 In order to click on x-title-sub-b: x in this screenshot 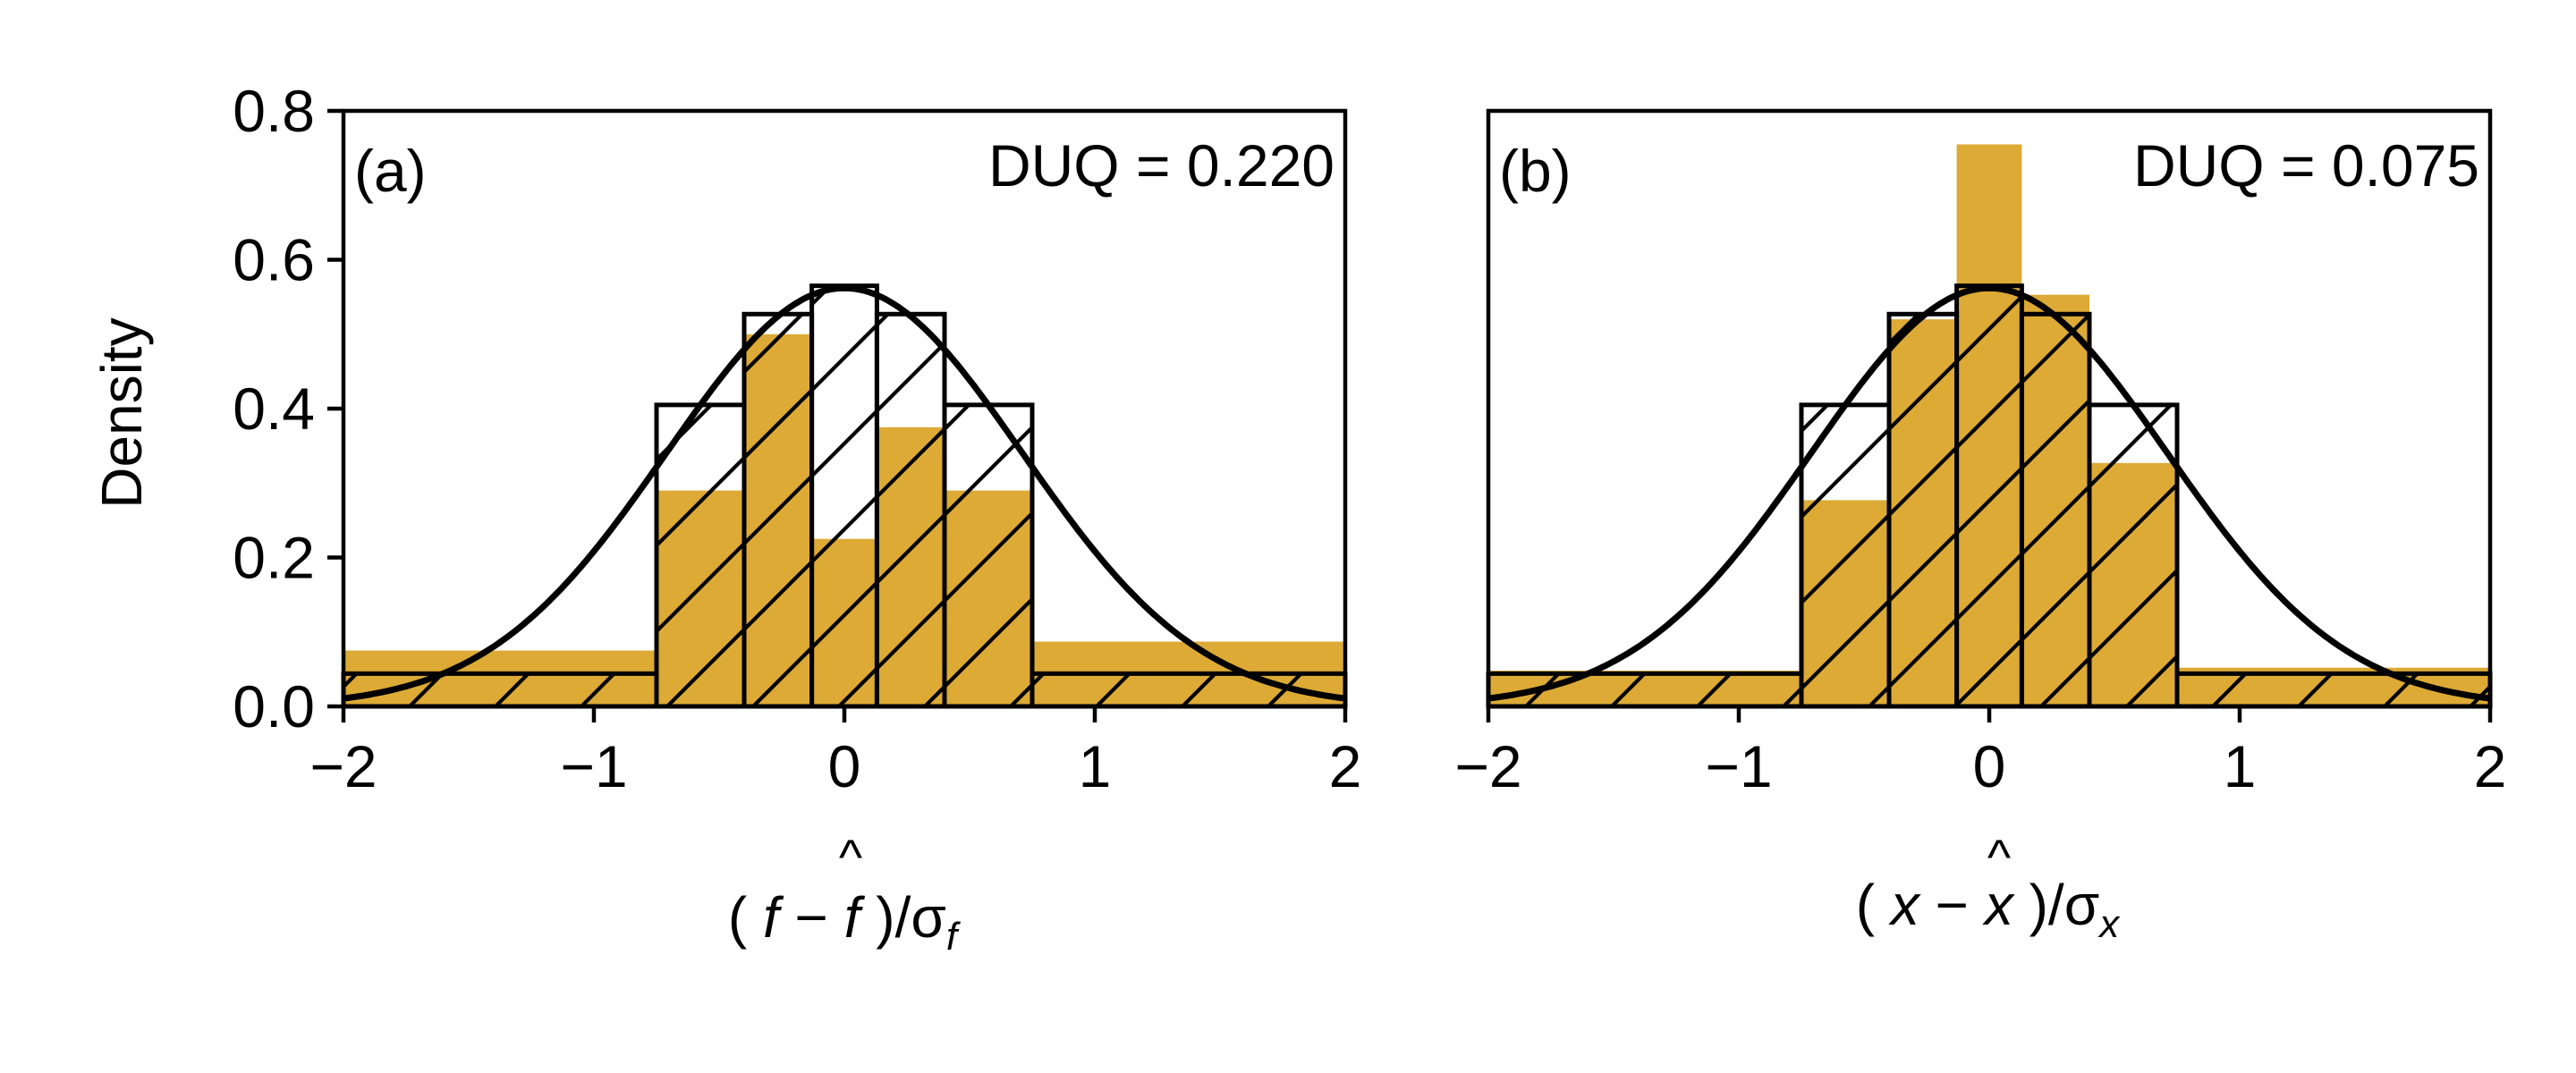, I will do `click(2109, 924)`.